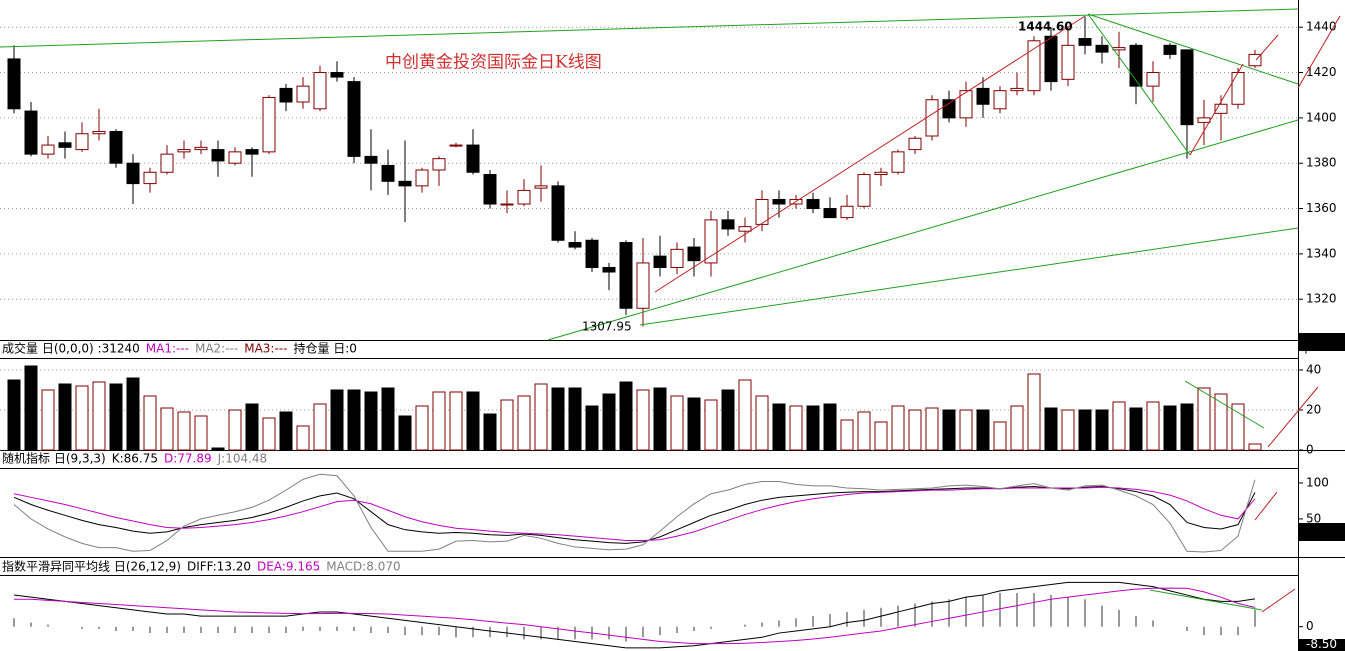 This screenshot has height=651, width=1345. What do you see at coordinates (325, 348) in the screenshot?
I see `panel-header: 持仓量 日:0` at bounding box center [325, 348].